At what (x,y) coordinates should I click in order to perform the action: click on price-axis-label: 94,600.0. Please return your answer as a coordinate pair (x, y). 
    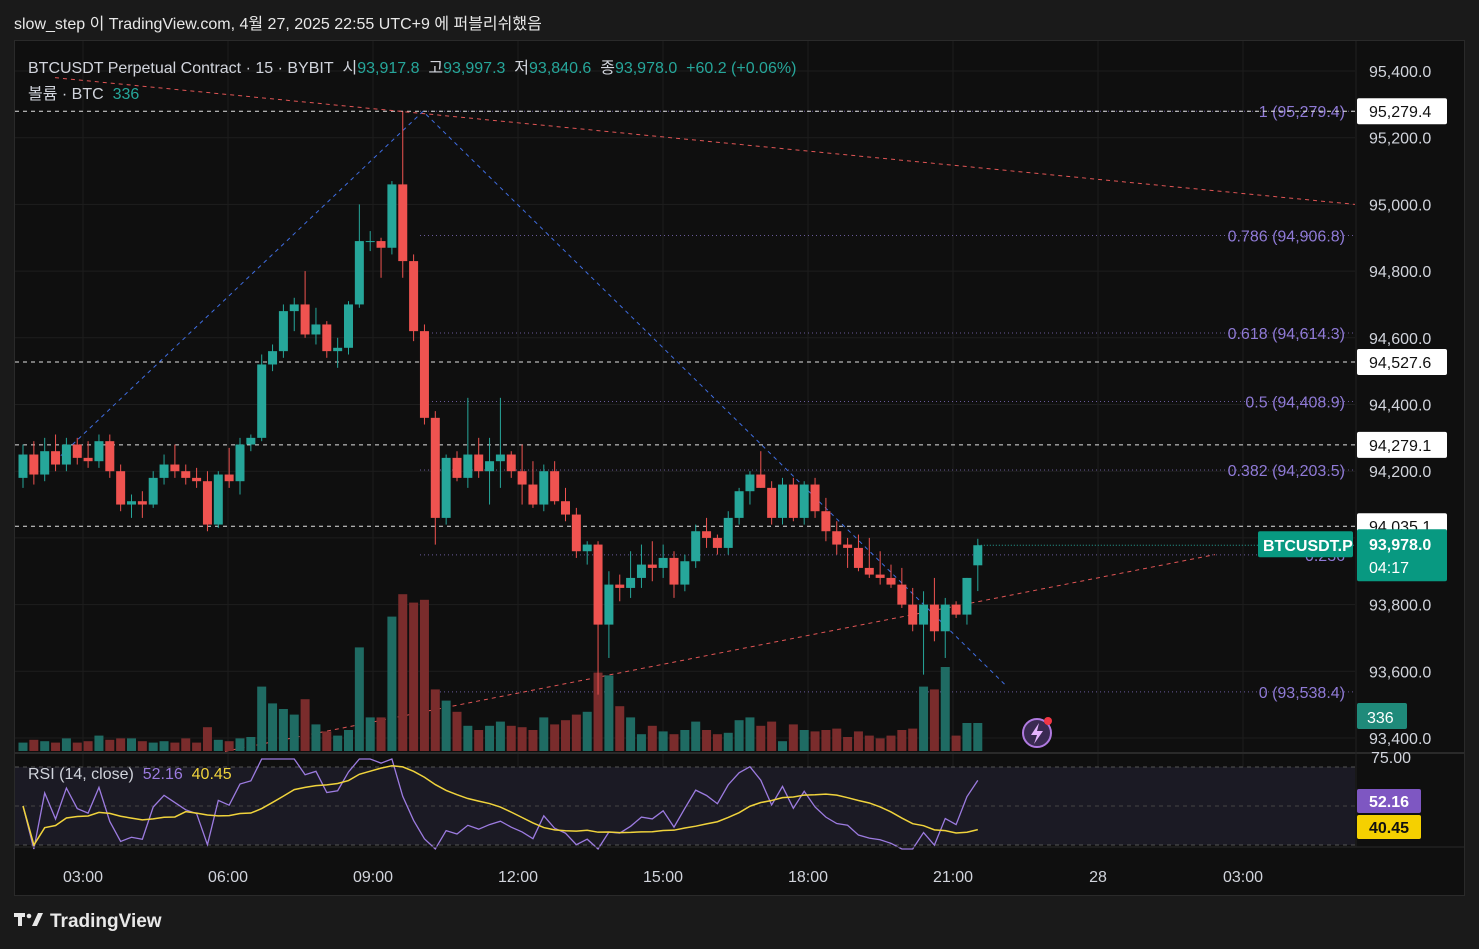
    Looking at the image, I should click on (1400, 339).